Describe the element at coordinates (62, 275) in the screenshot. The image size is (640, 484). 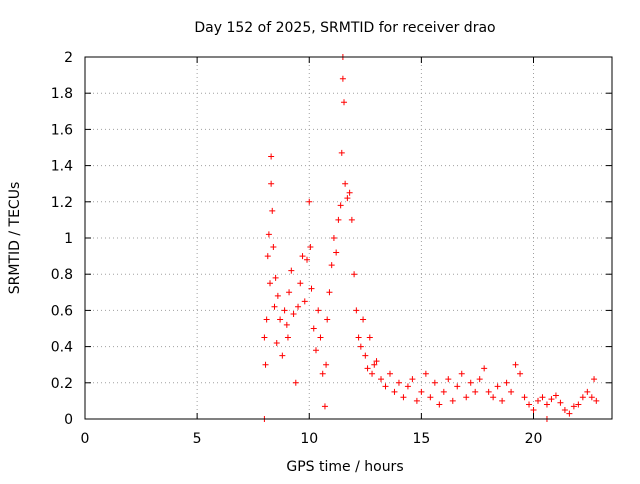
I see `y-tick-label: 0.8` at that location.